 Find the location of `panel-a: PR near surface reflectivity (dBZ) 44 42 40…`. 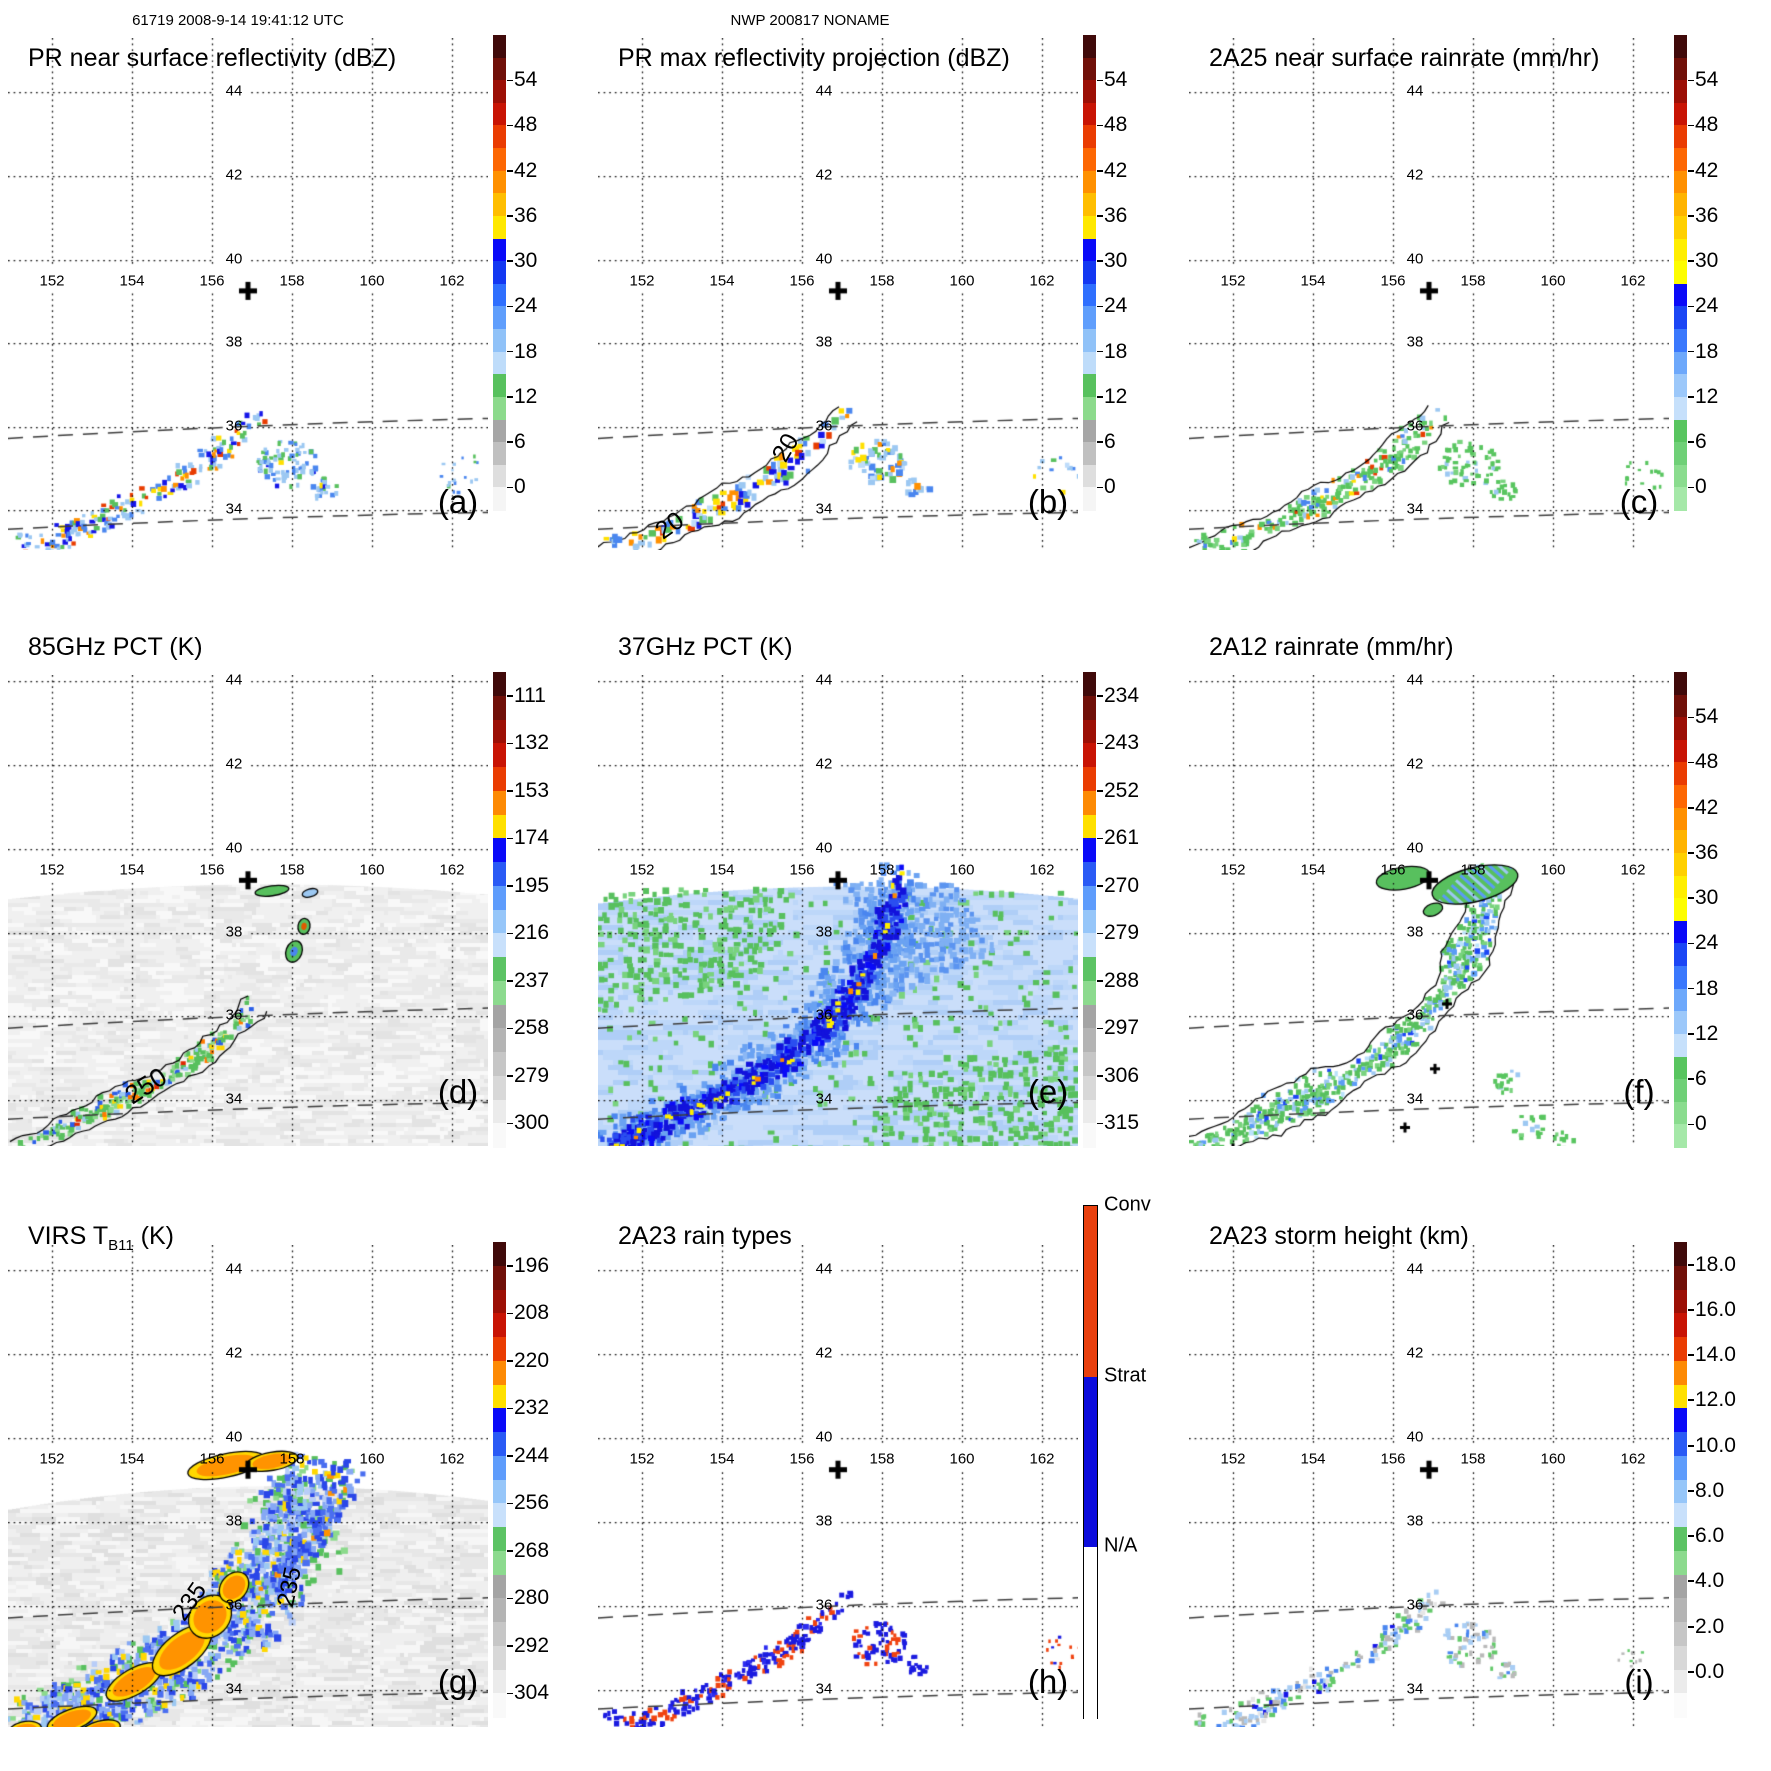

panel-a: PR near surface reflectivity (dBZ) 44 42 40… is located at coordinates (295, 300).